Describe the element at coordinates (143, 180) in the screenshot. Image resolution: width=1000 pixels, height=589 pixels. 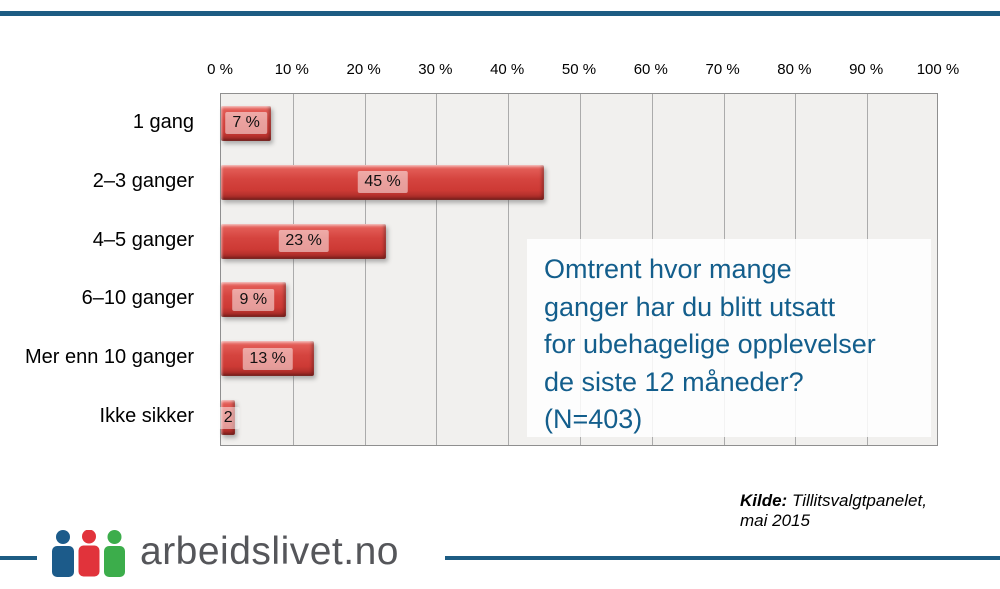
I see `category-label: 2–3 ganger` at that location.